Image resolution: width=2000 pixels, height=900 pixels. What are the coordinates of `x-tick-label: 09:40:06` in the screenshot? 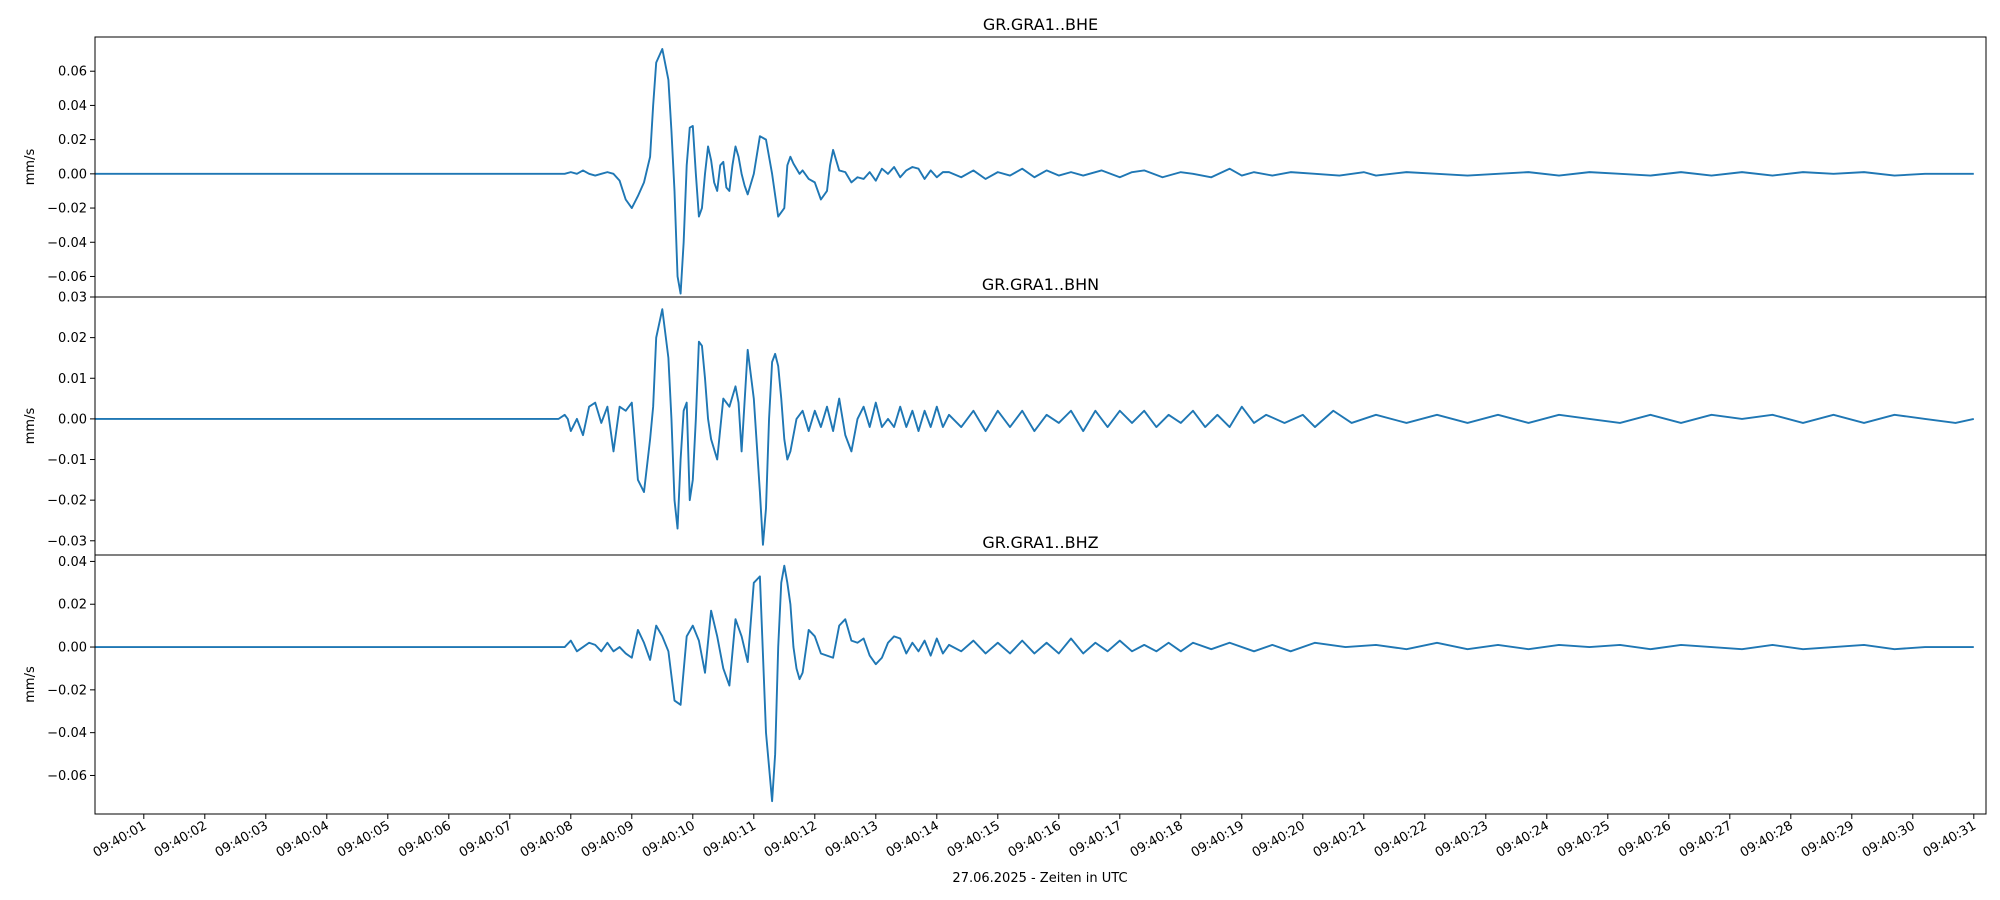 It's located at (425, 839).